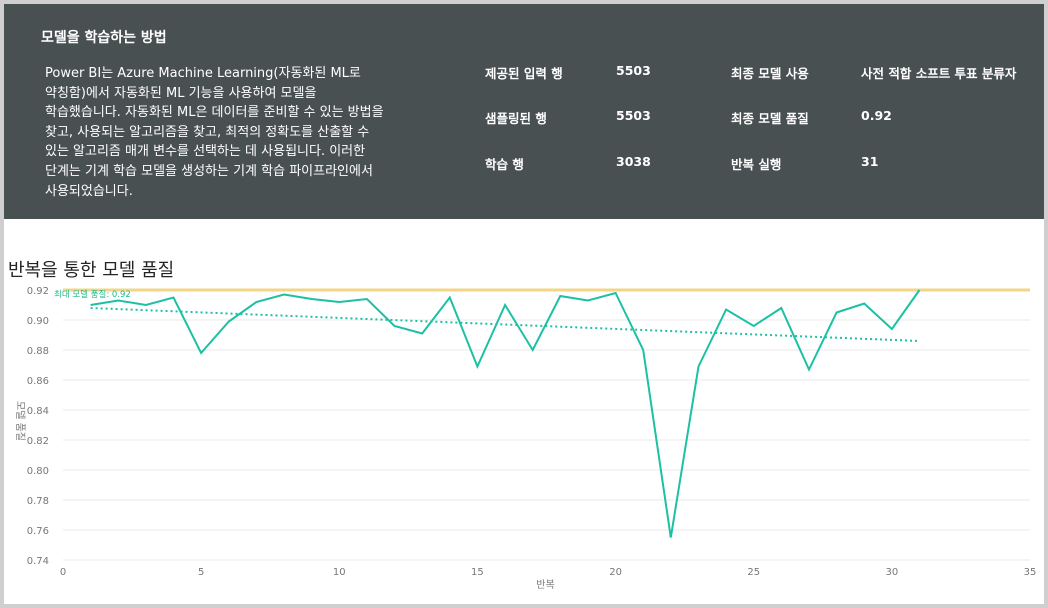  What do you see at coordinates (91, 270) in the screenshot?
I see `chart-title: 반복을 통한 모델 품질` at bounding box center [91, 270].